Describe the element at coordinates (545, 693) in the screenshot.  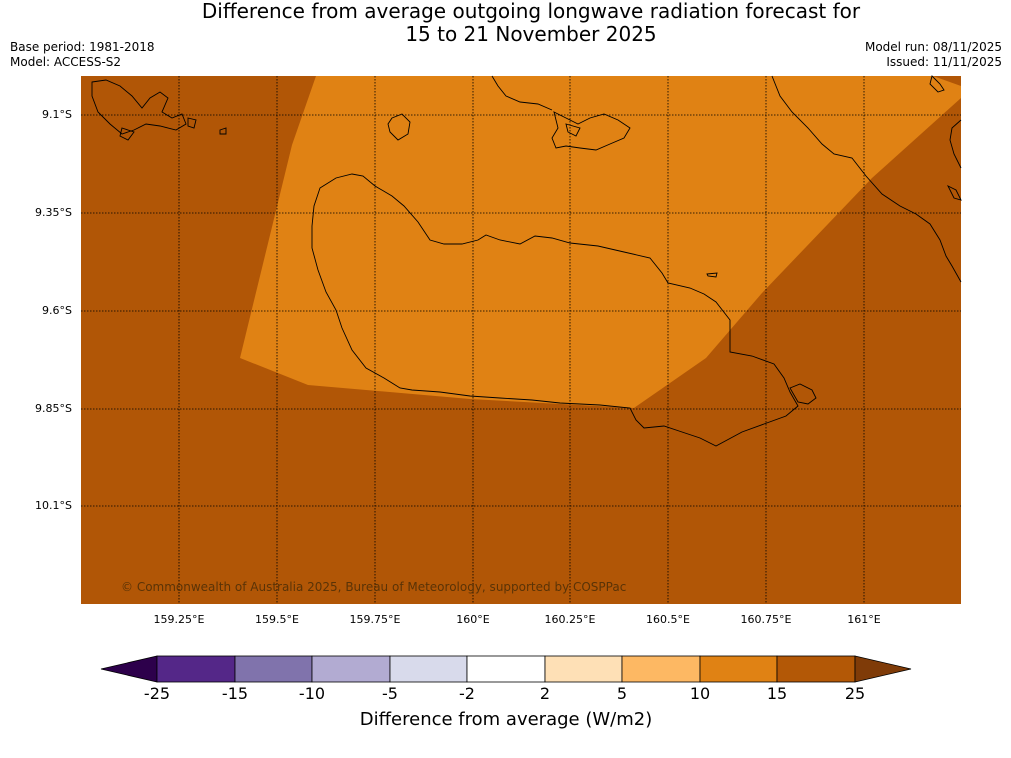
I see `colorbar-tick: 2` at that location.